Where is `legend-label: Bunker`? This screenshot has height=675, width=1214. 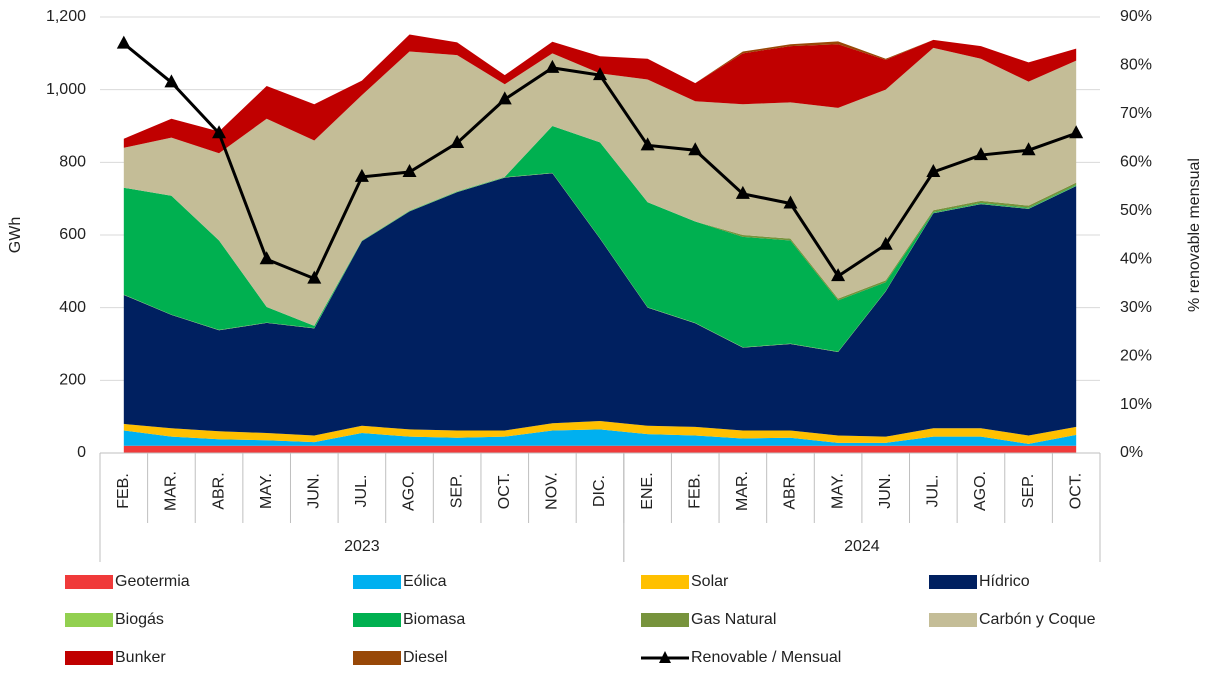 legend-label: Bunker is located at coordinates (140, 657).